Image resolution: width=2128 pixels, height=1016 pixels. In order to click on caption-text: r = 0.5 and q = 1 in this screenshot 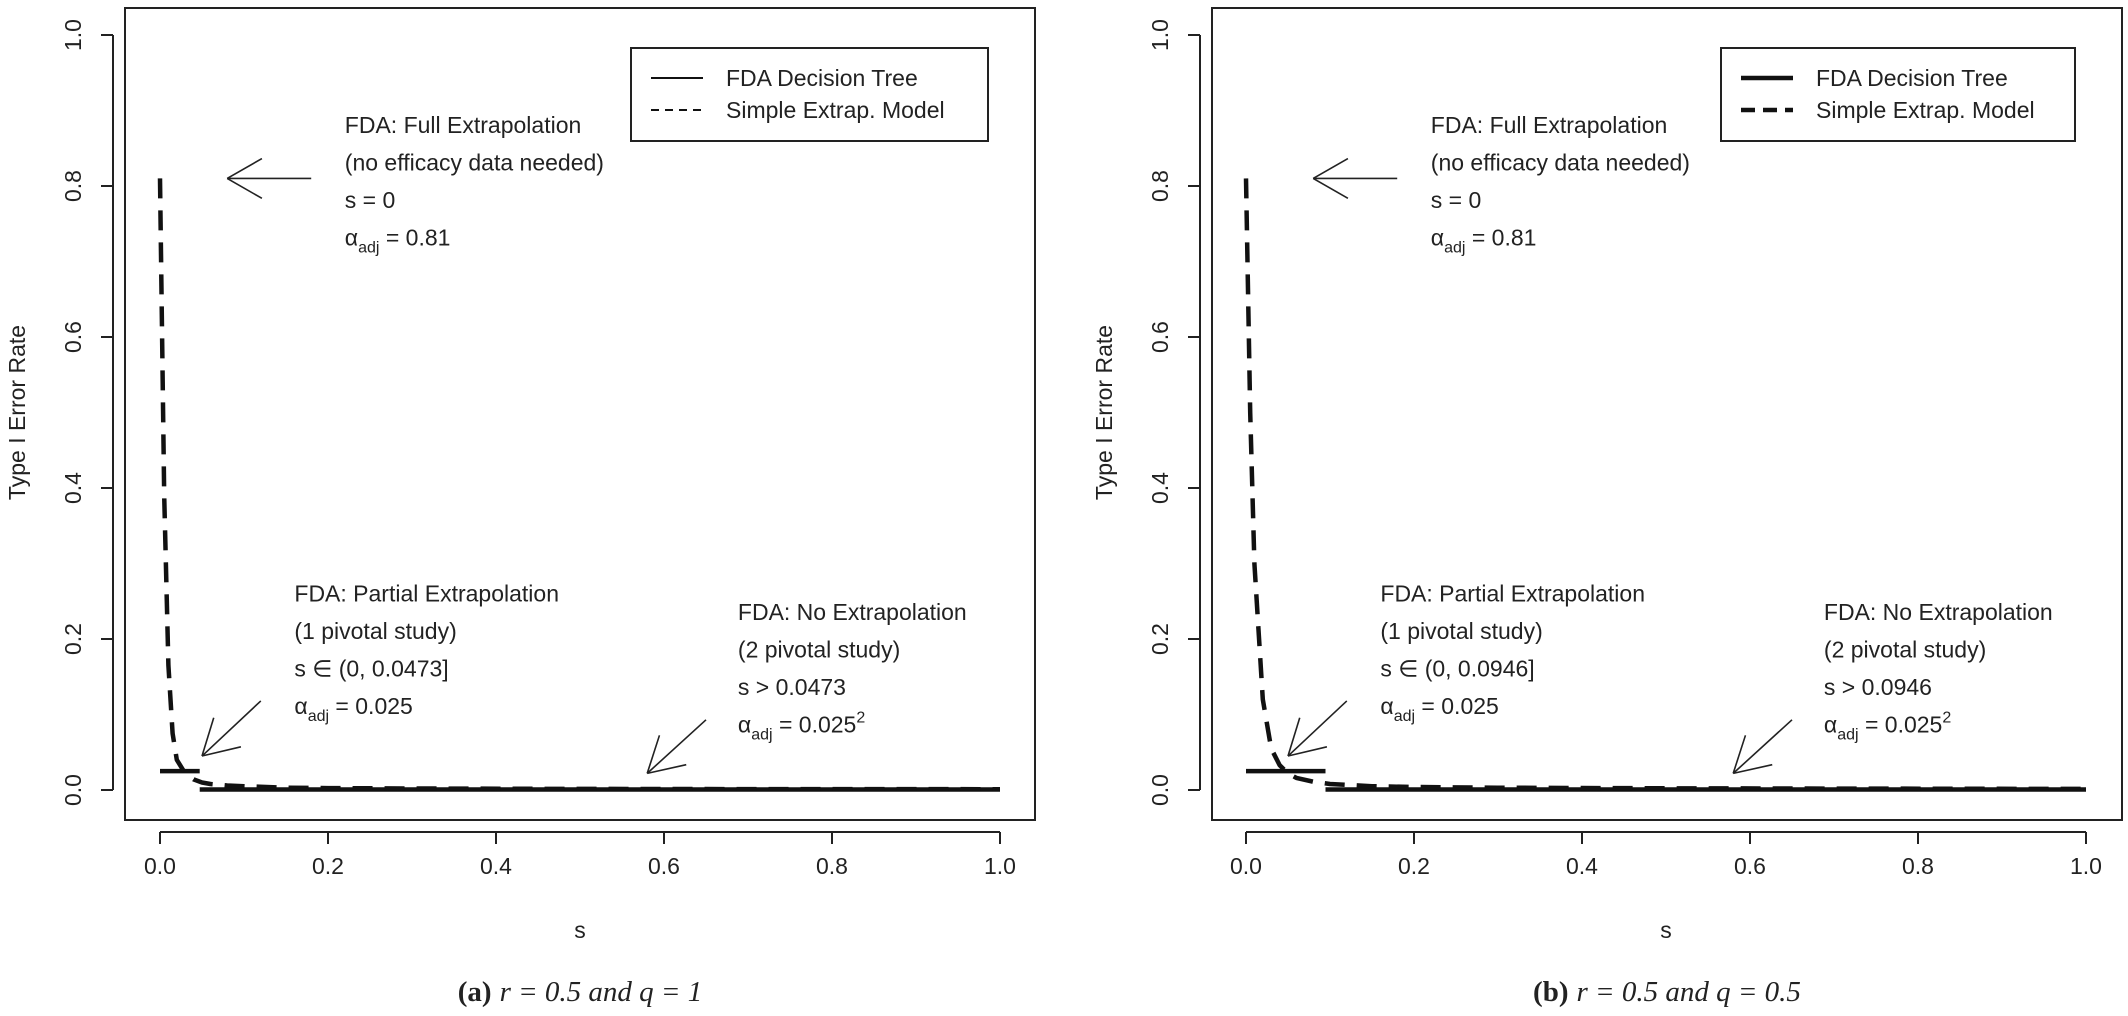, I will do `click(601, 992)`.